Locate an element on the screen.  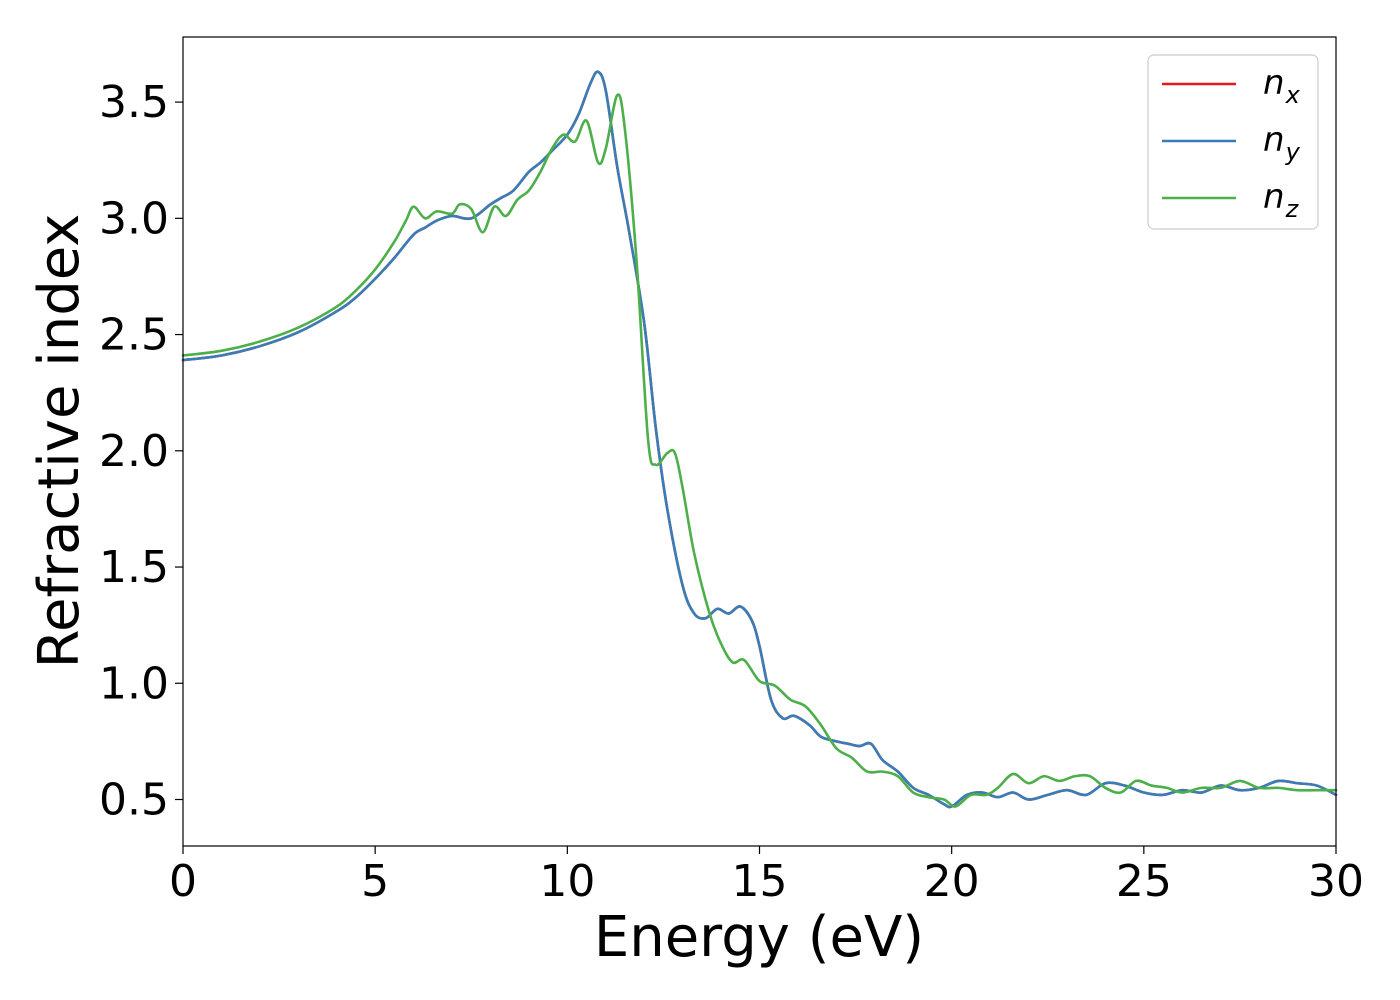
x-tick-label: 10 is located at coordinates (567, 881).